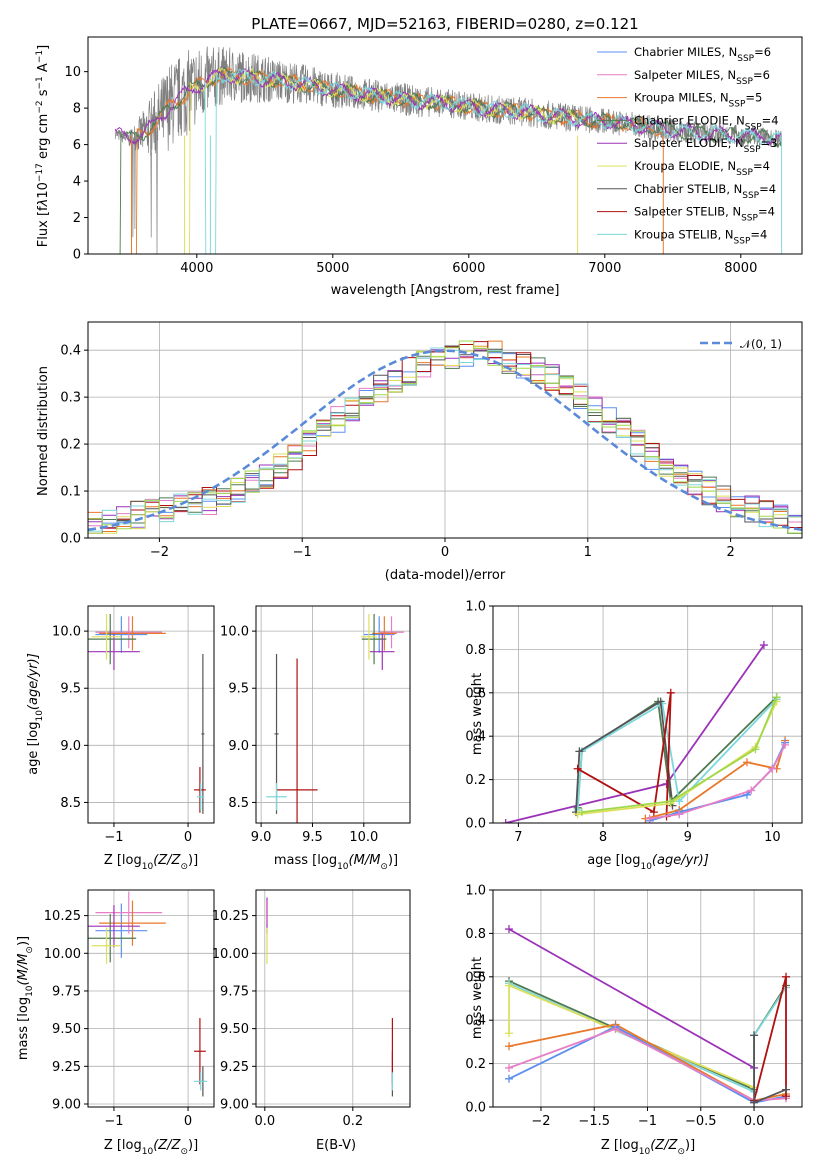 This screenshot has height=1170, width=819. What do you see at coordinates (151, 998) in the screenshot?
I see `mass_vs_Z-frame` at bounding box center [151, 998].